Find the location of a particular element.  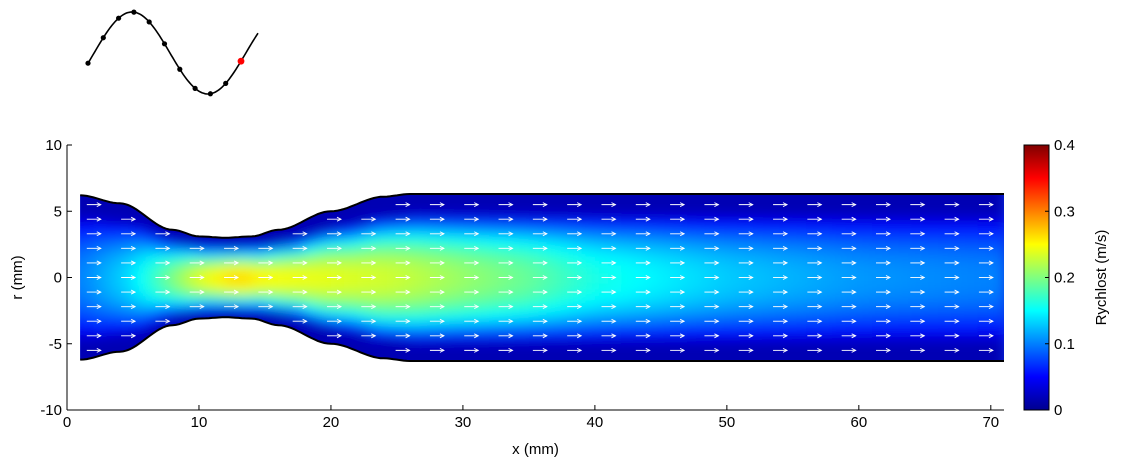

waveform-point is located at coordinates (226, 83).